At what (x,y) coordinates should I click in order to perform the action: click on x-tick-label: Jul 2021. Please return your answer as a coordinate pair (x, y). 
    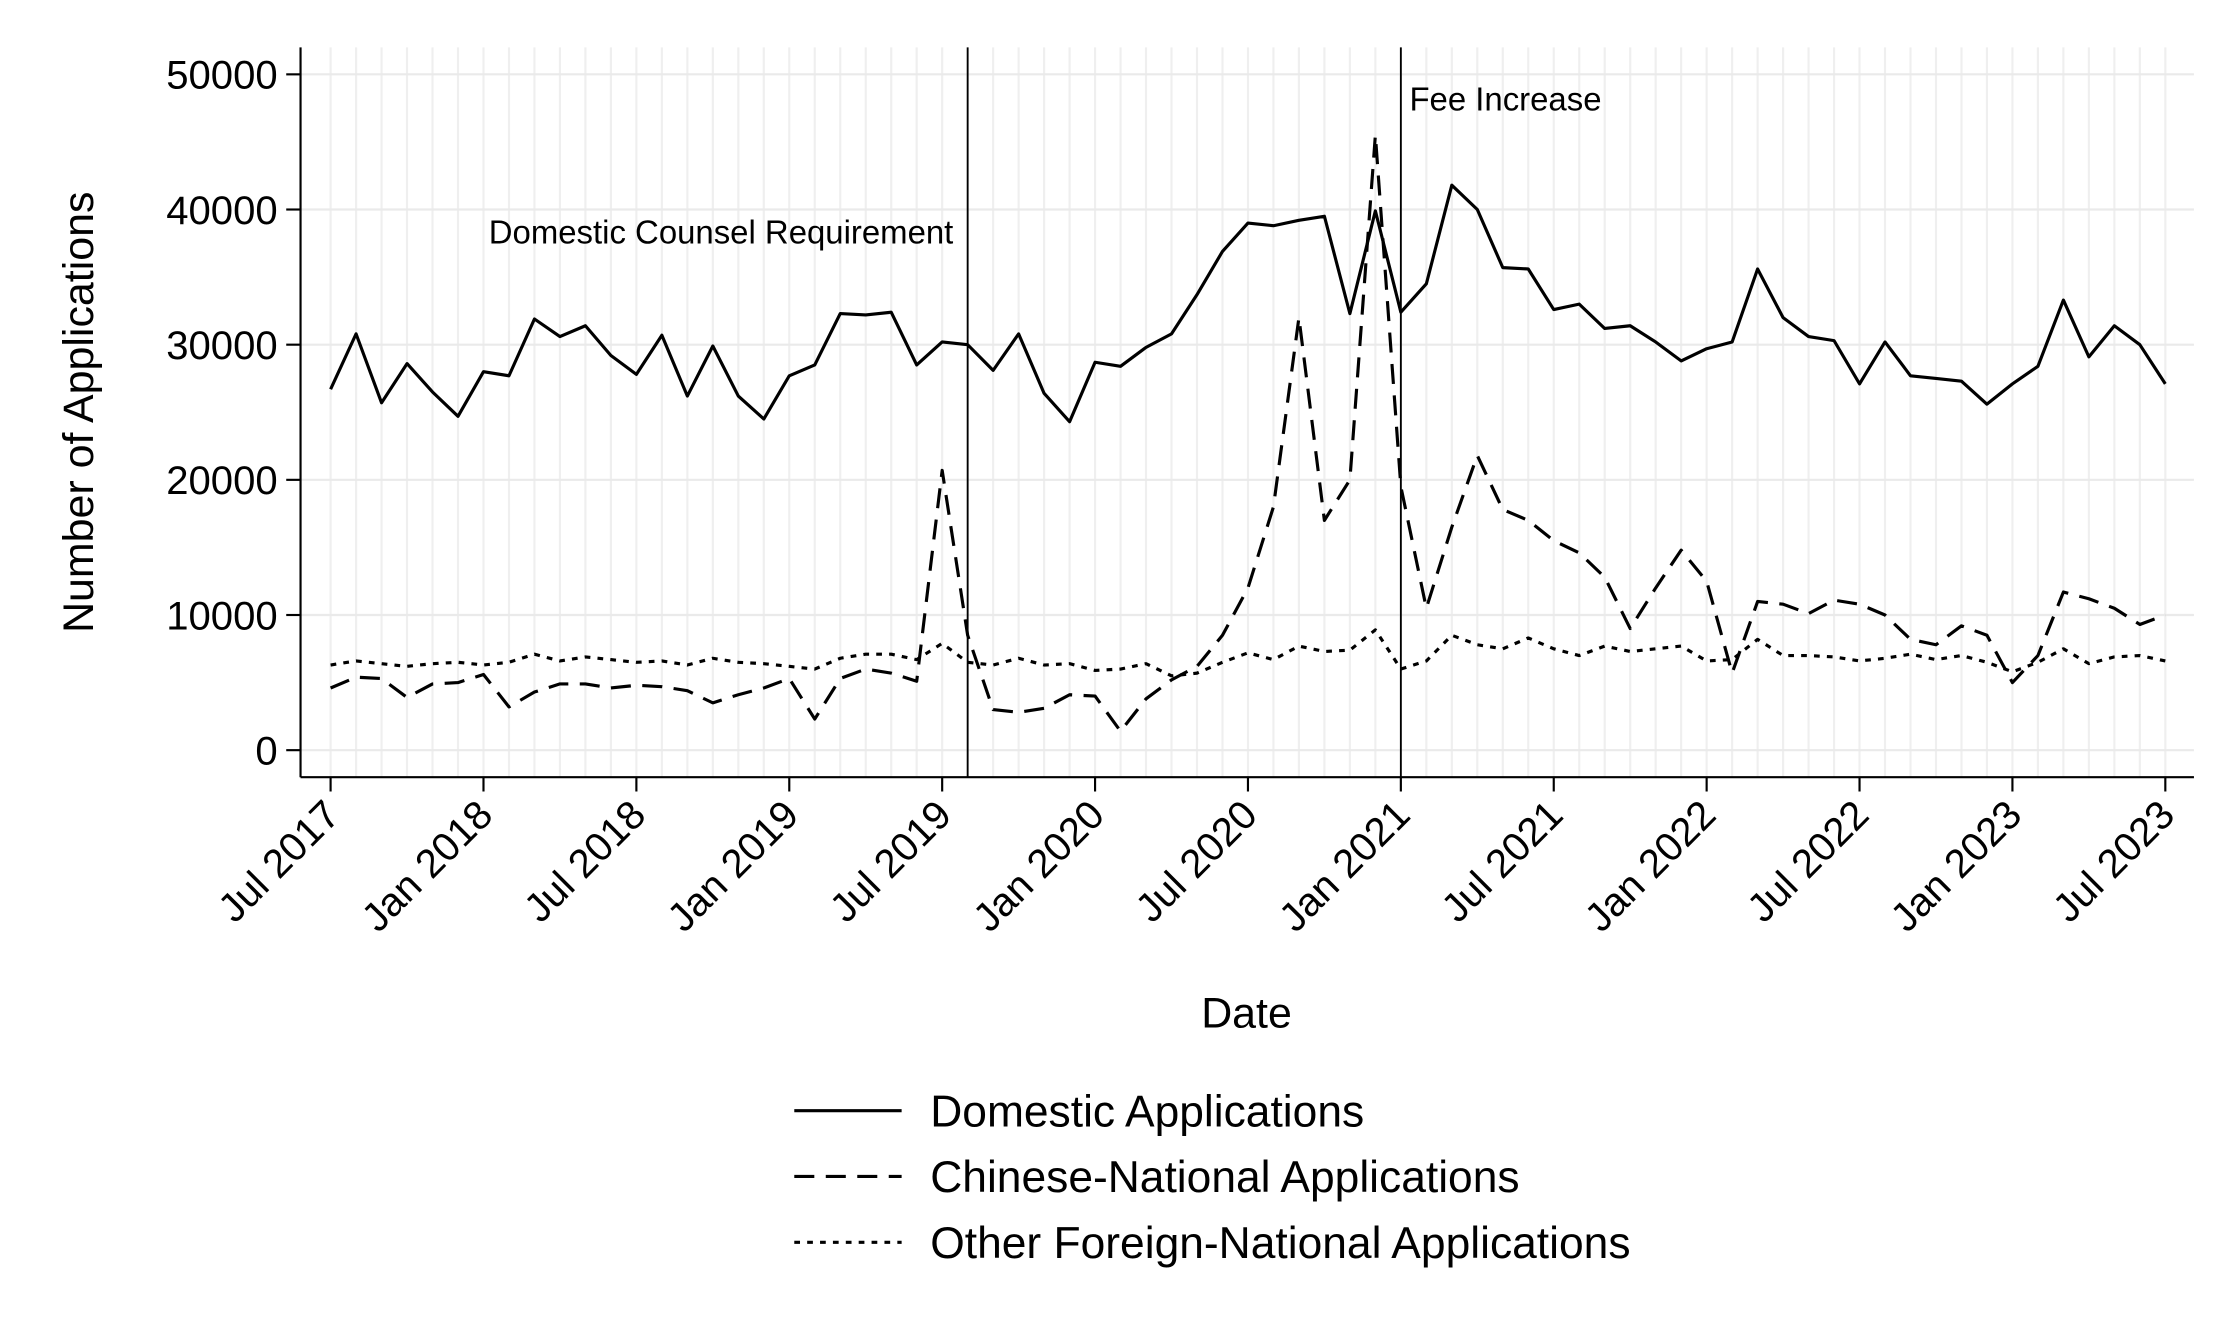
    Looking at the image, I should click on (1502, 862).